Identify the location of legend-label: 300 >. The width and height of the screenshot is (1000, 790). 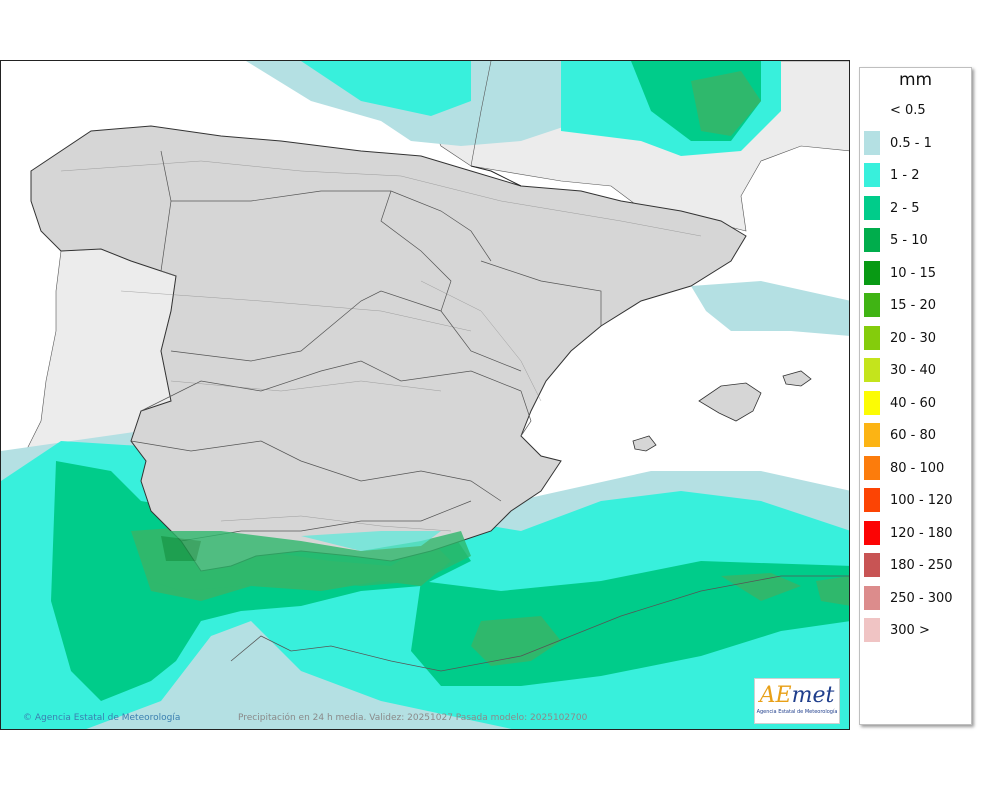
(910, 630).